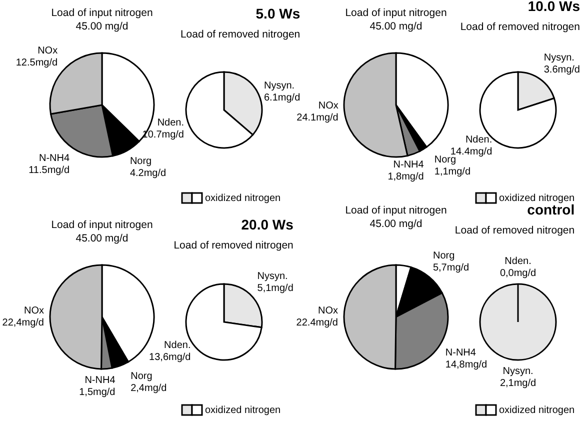  Describe the element at coordinates (49, 170) in the screenshot. I see `data-label: 11.5mg/d` at that location.